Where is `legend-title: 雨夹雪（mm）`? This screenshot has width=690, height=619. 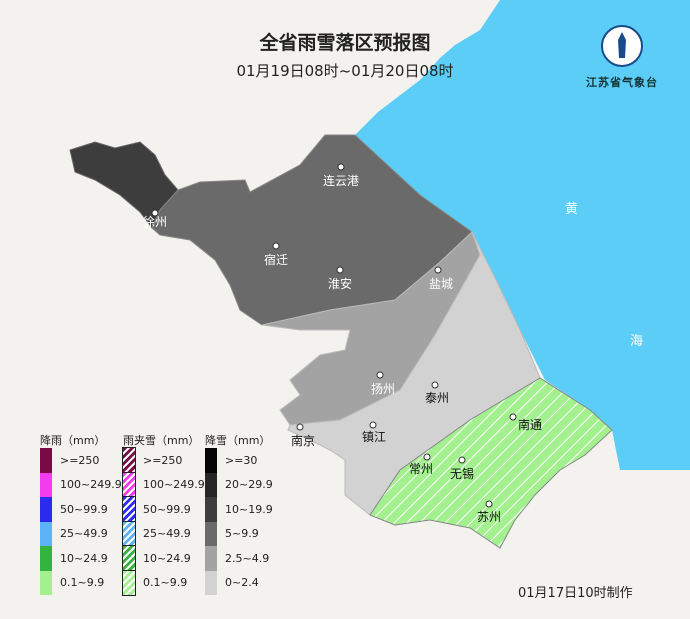 legend-title: 雨夹雪（mm） is located at coordinates (161, 440).